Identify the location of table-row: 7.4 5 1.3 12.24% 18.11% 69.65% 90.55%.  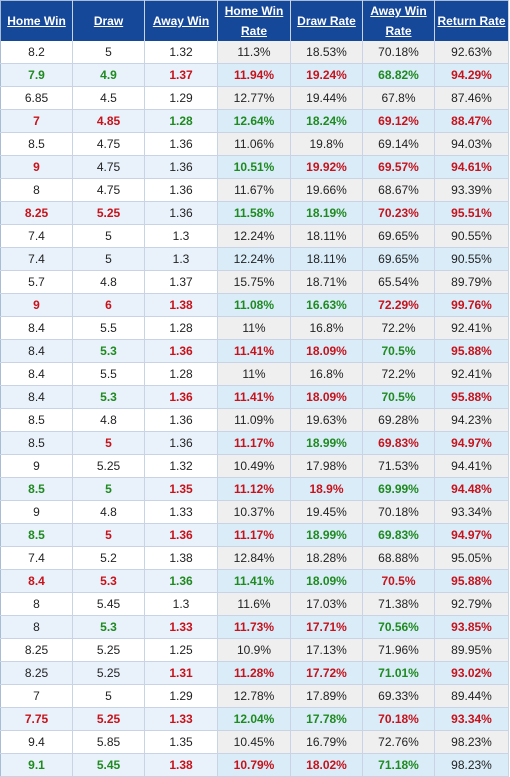
(254, 236).